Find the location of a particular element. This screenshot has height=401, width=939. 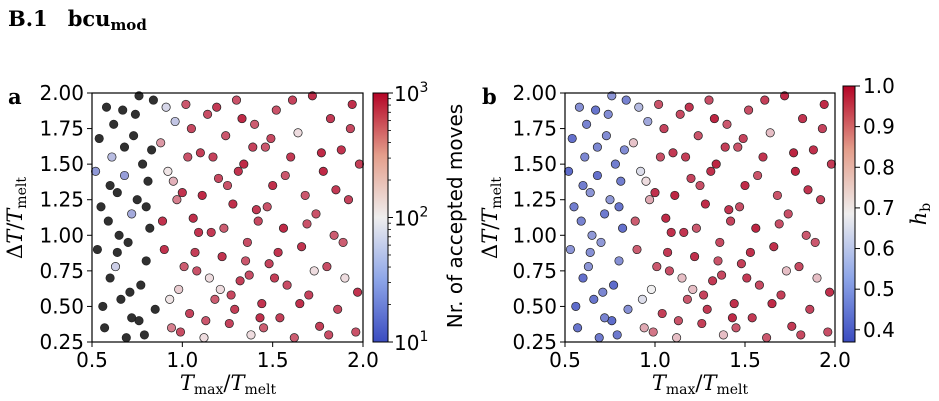

panel-a-colorbar-ticks: 10¹ 10² 10³ is located at coordinates (408, 217).